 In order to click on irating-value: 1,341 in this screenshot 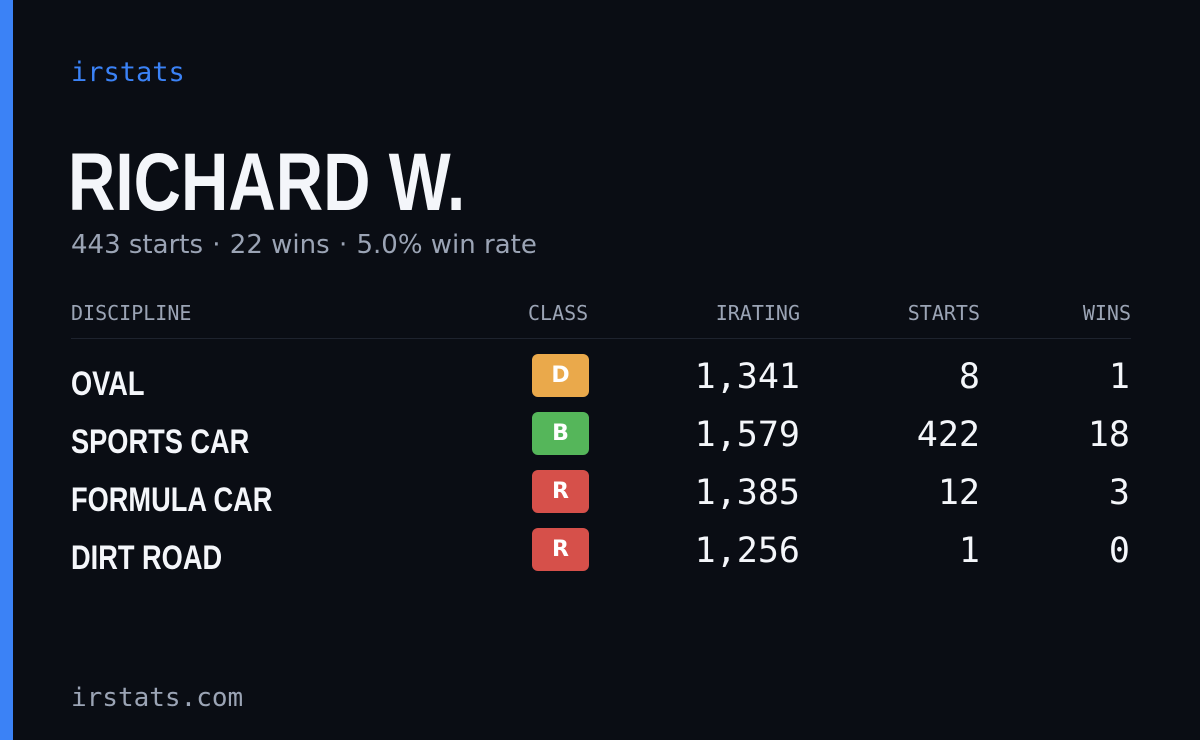, I will do `click(747, 377)`.